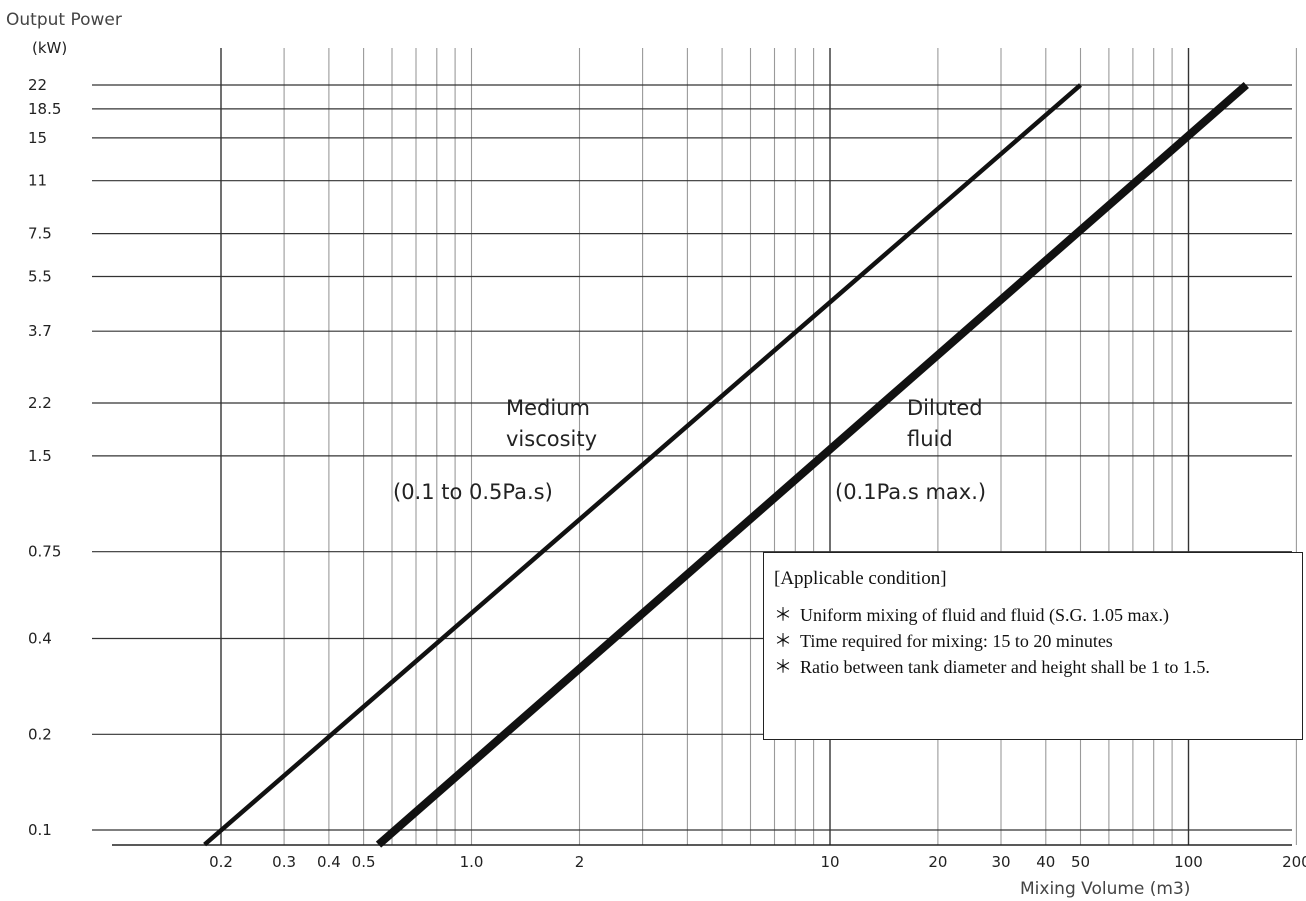 The width and height of the screenshot is (1306, 901). I want to click on y-tick-label: 0.2, so click(40, 734).